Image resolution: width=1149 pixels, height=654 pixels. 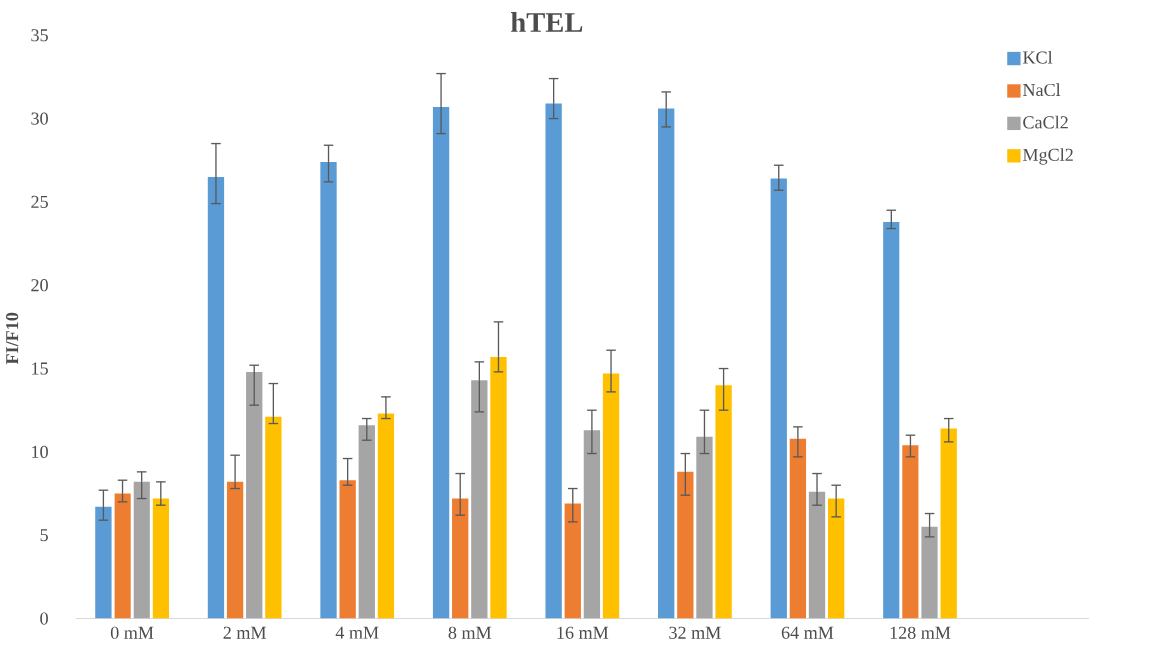 What do you see at coordinates (920, 632) in the screenshot?
I see `x-tick-label: 128 mM` at bounding box center [920, 632].